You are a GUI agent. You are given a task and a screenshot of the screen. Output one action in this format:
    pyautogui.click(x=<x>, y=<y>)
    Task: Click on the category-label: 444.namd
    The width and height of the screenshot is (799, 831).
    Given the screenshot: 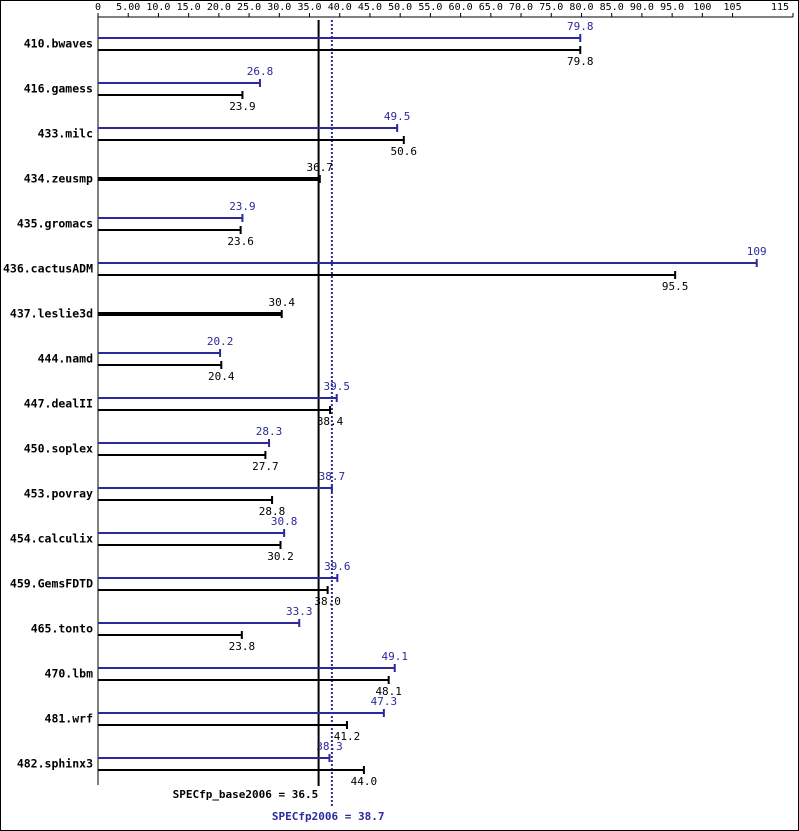 What is the action you would take?
    pyautogui.click(x=65, y=359)
    